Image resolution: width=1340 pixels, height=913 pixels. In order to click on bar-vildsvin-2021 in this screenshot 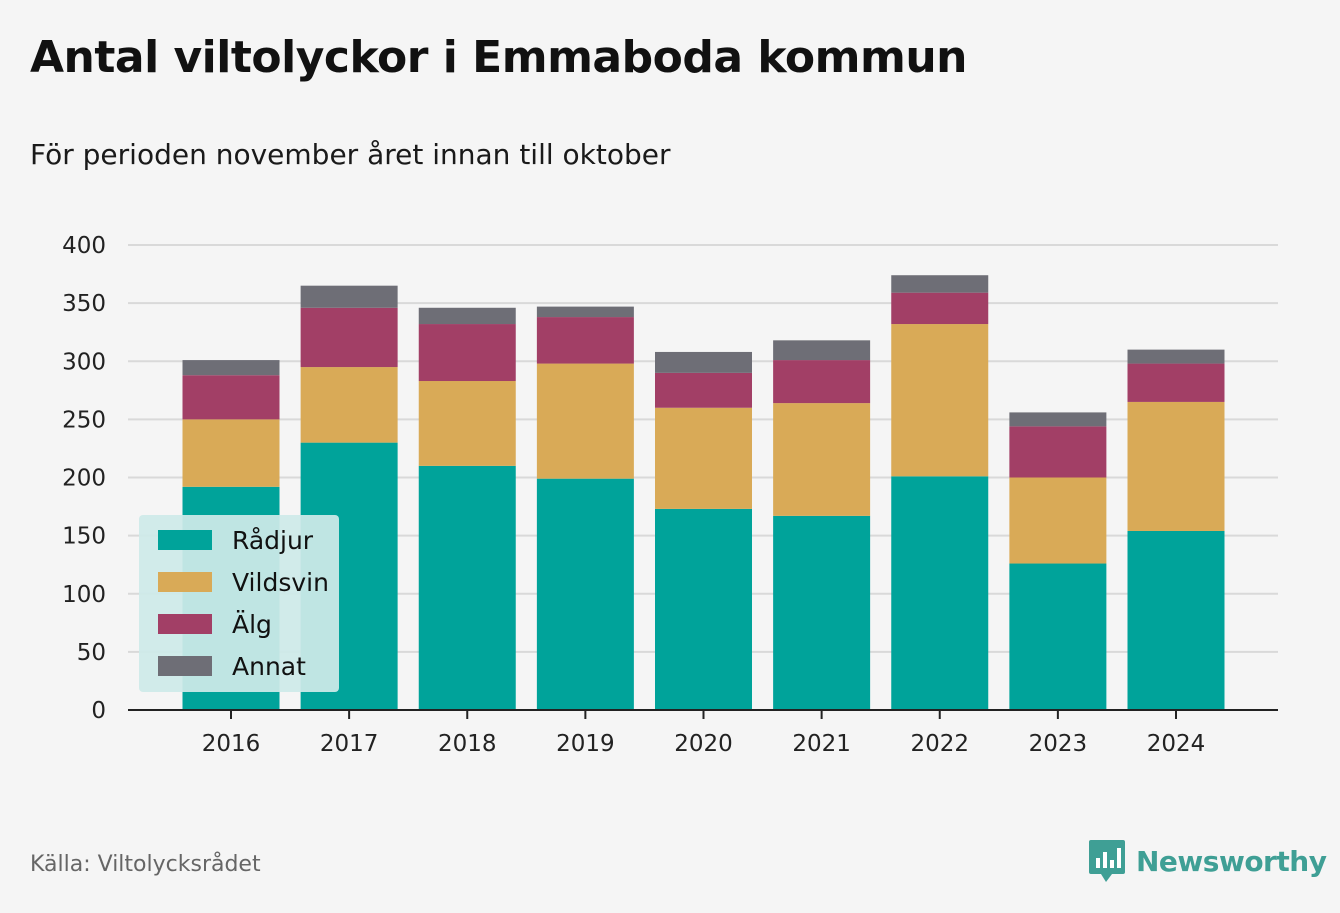, I will do `click(822, 459)`.